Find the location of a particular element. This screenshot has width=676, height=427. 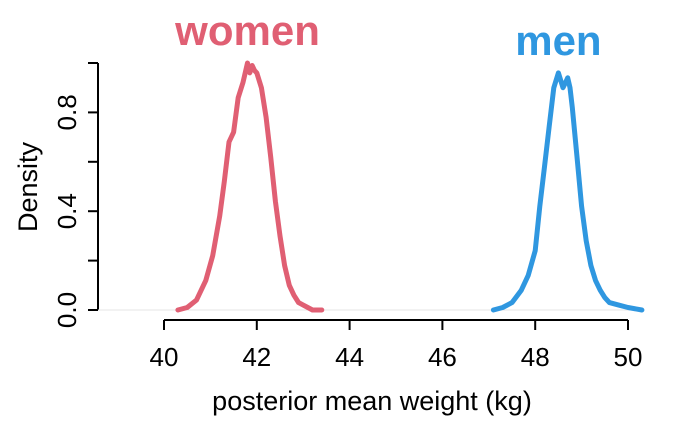

x-tick-label: 44 is located at coordinates (349, 357).